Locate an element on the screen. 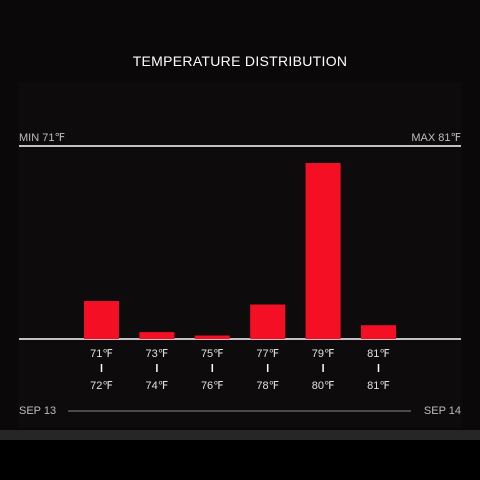  min-temperature-label: MIN 71℉ is located at coordinates (42, 138).